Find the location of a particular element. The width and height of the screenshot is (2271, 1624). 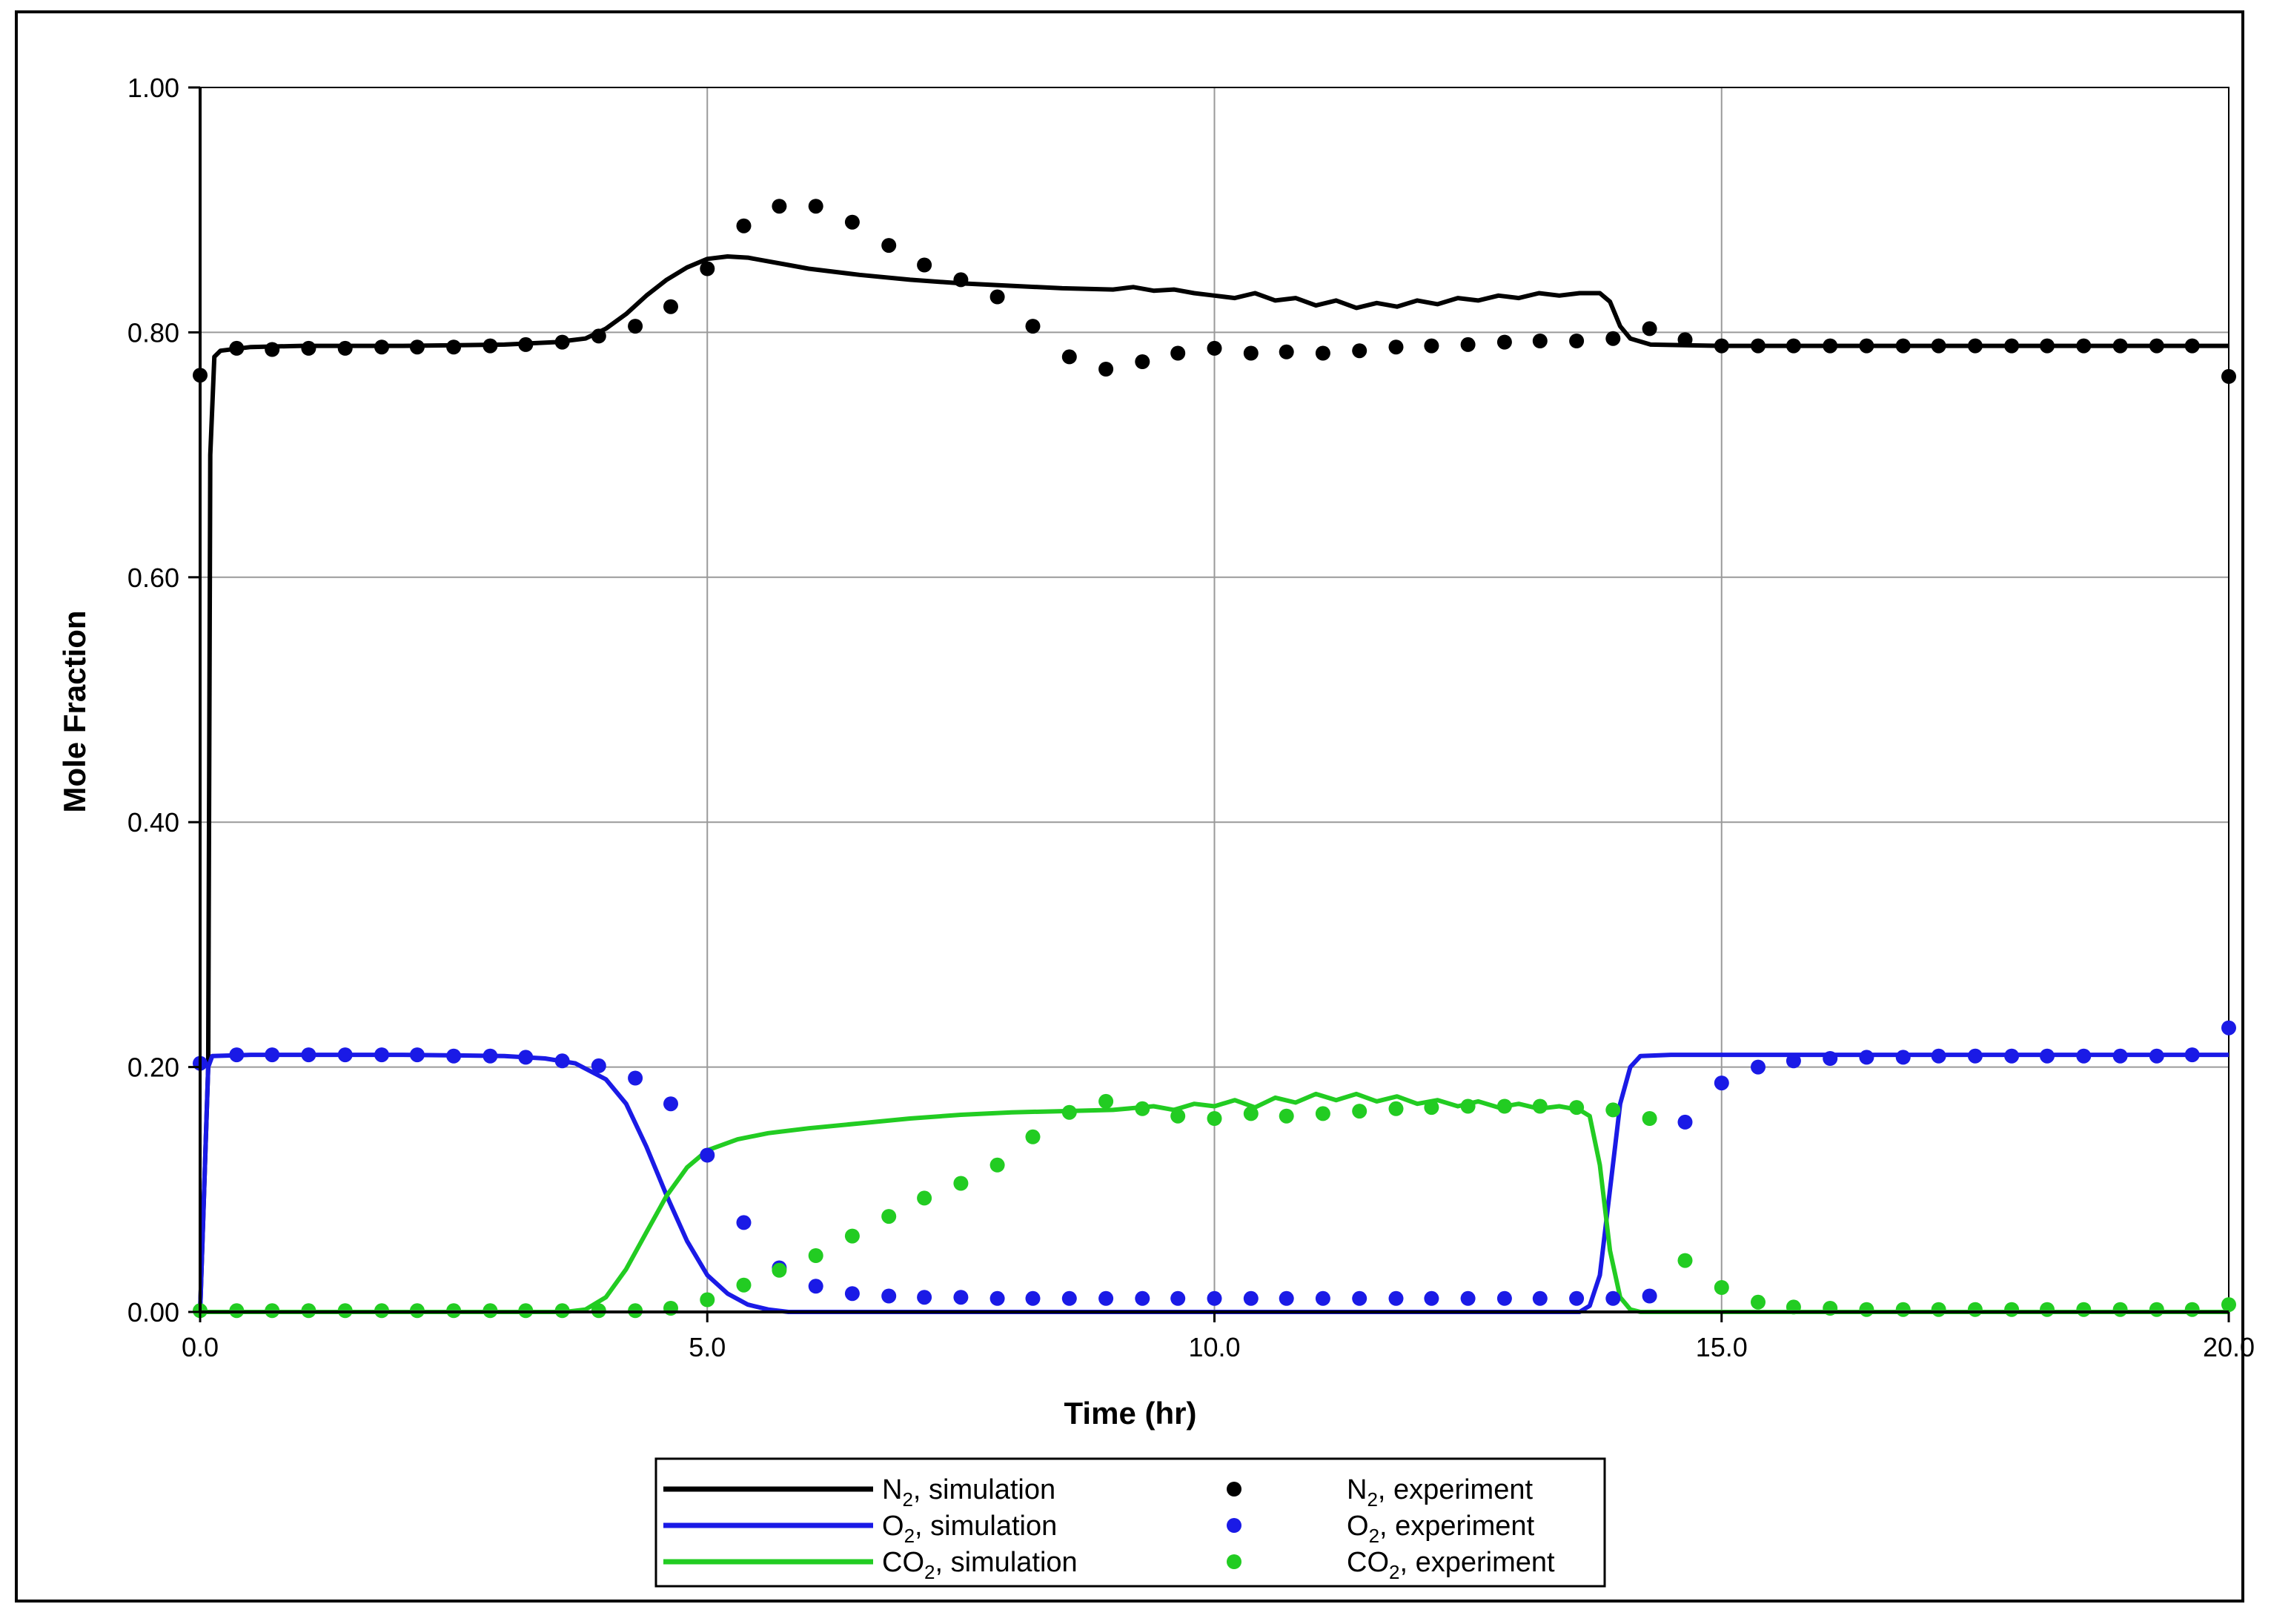

x-tick-label: 20.0 is located at coordinates (2229, 1347).